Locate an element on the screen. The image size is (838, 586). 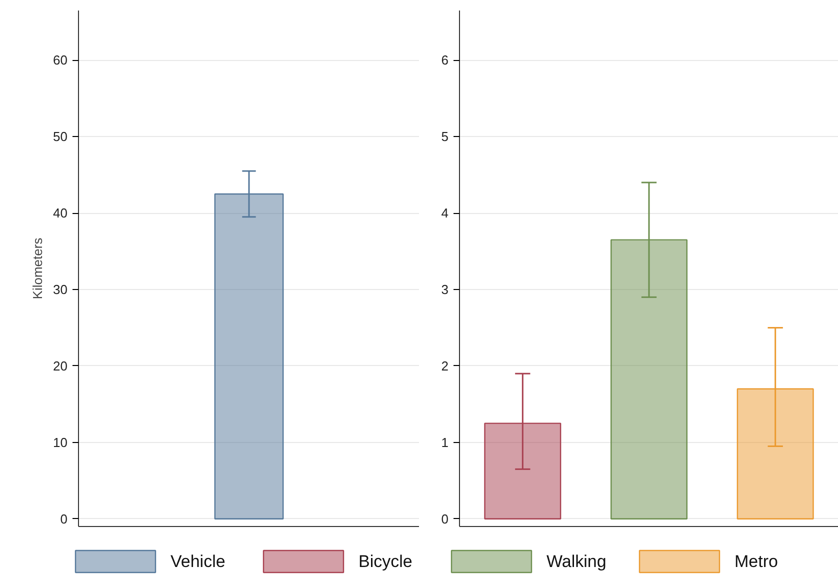
legend-label: Walking is located at coordinates (576, 561).